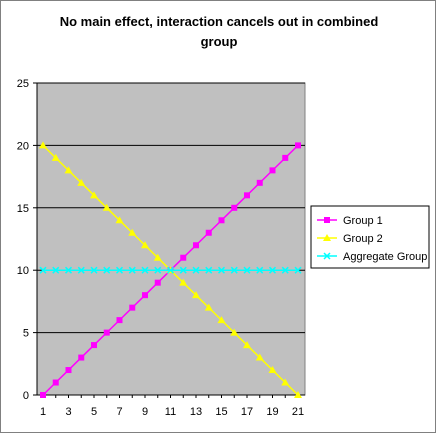 The width and height of the screenshot is (436, 433). I want to click on x-tick-label: 15, so click(221, 412).